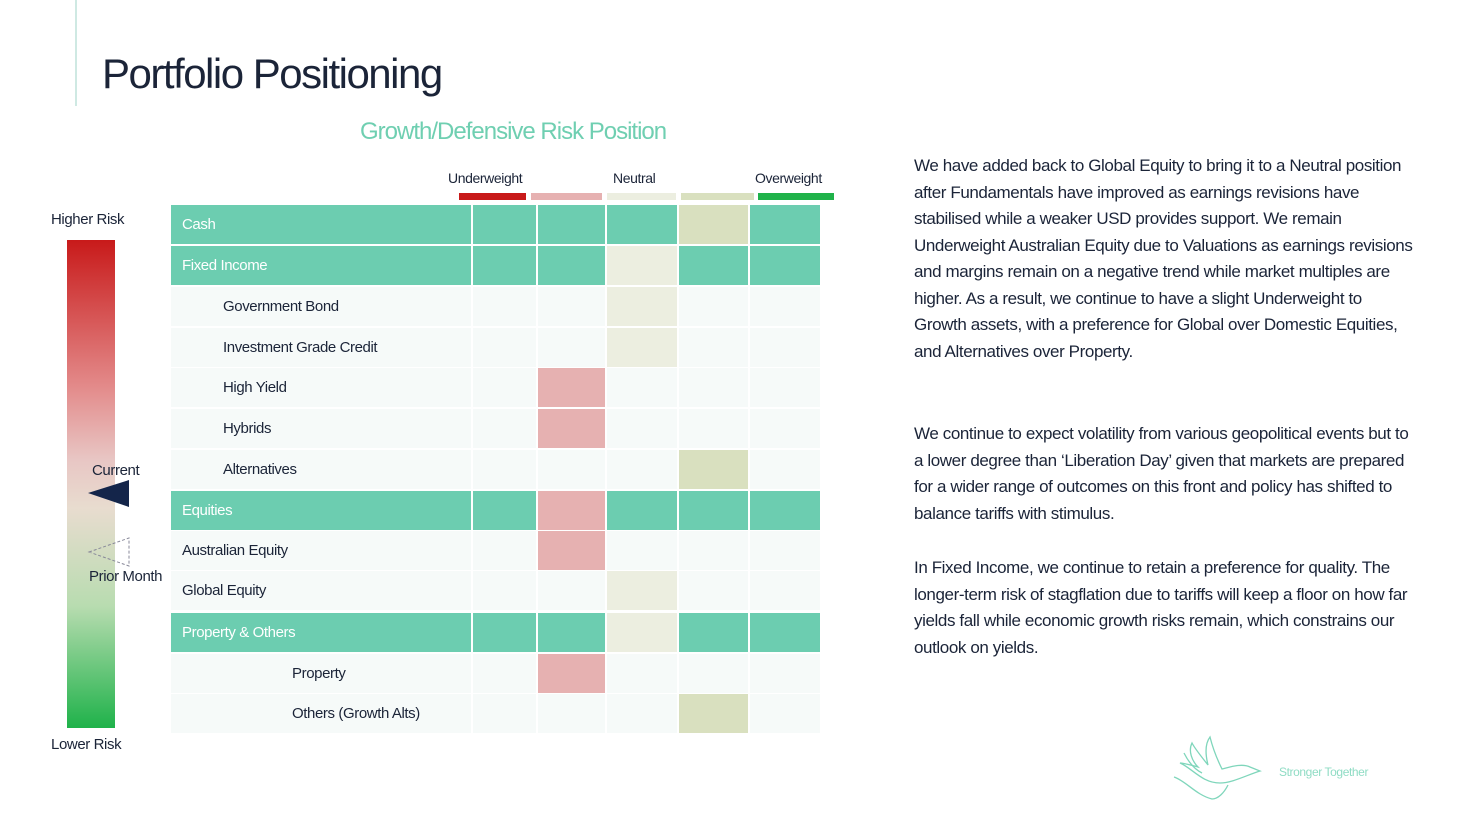 Image resolution: width=1468 pixels, height=827 pixels. What do you see at coordinates (788, 178) in the screenshot?
I see `legend-overweight: Overweight` at bounding box center [788, 178].